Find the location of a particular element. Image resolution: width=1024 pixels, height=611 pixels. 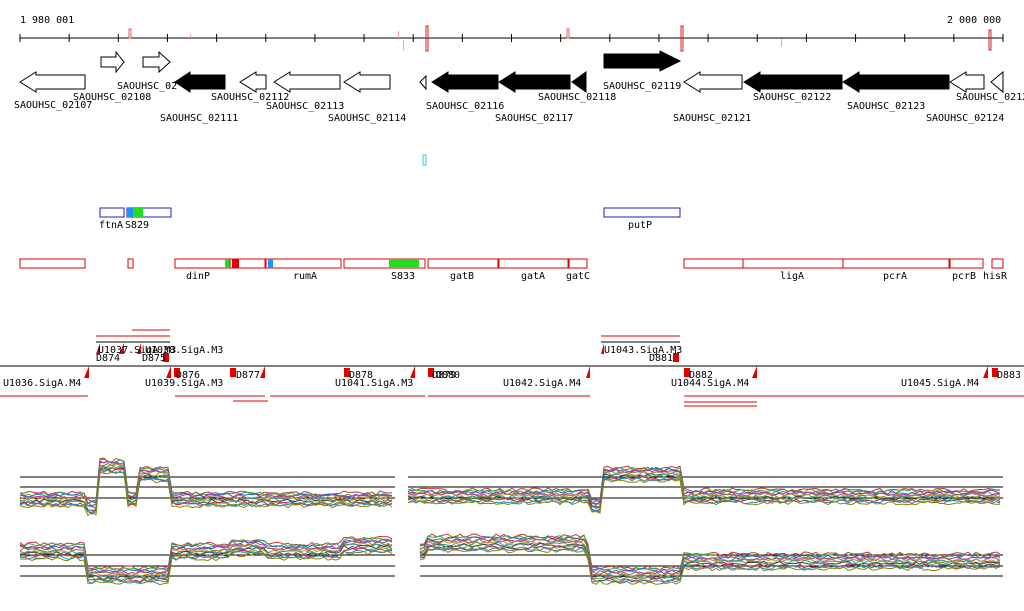

gene: SAOUHSC_02107 is located at coordinates (53, 91).